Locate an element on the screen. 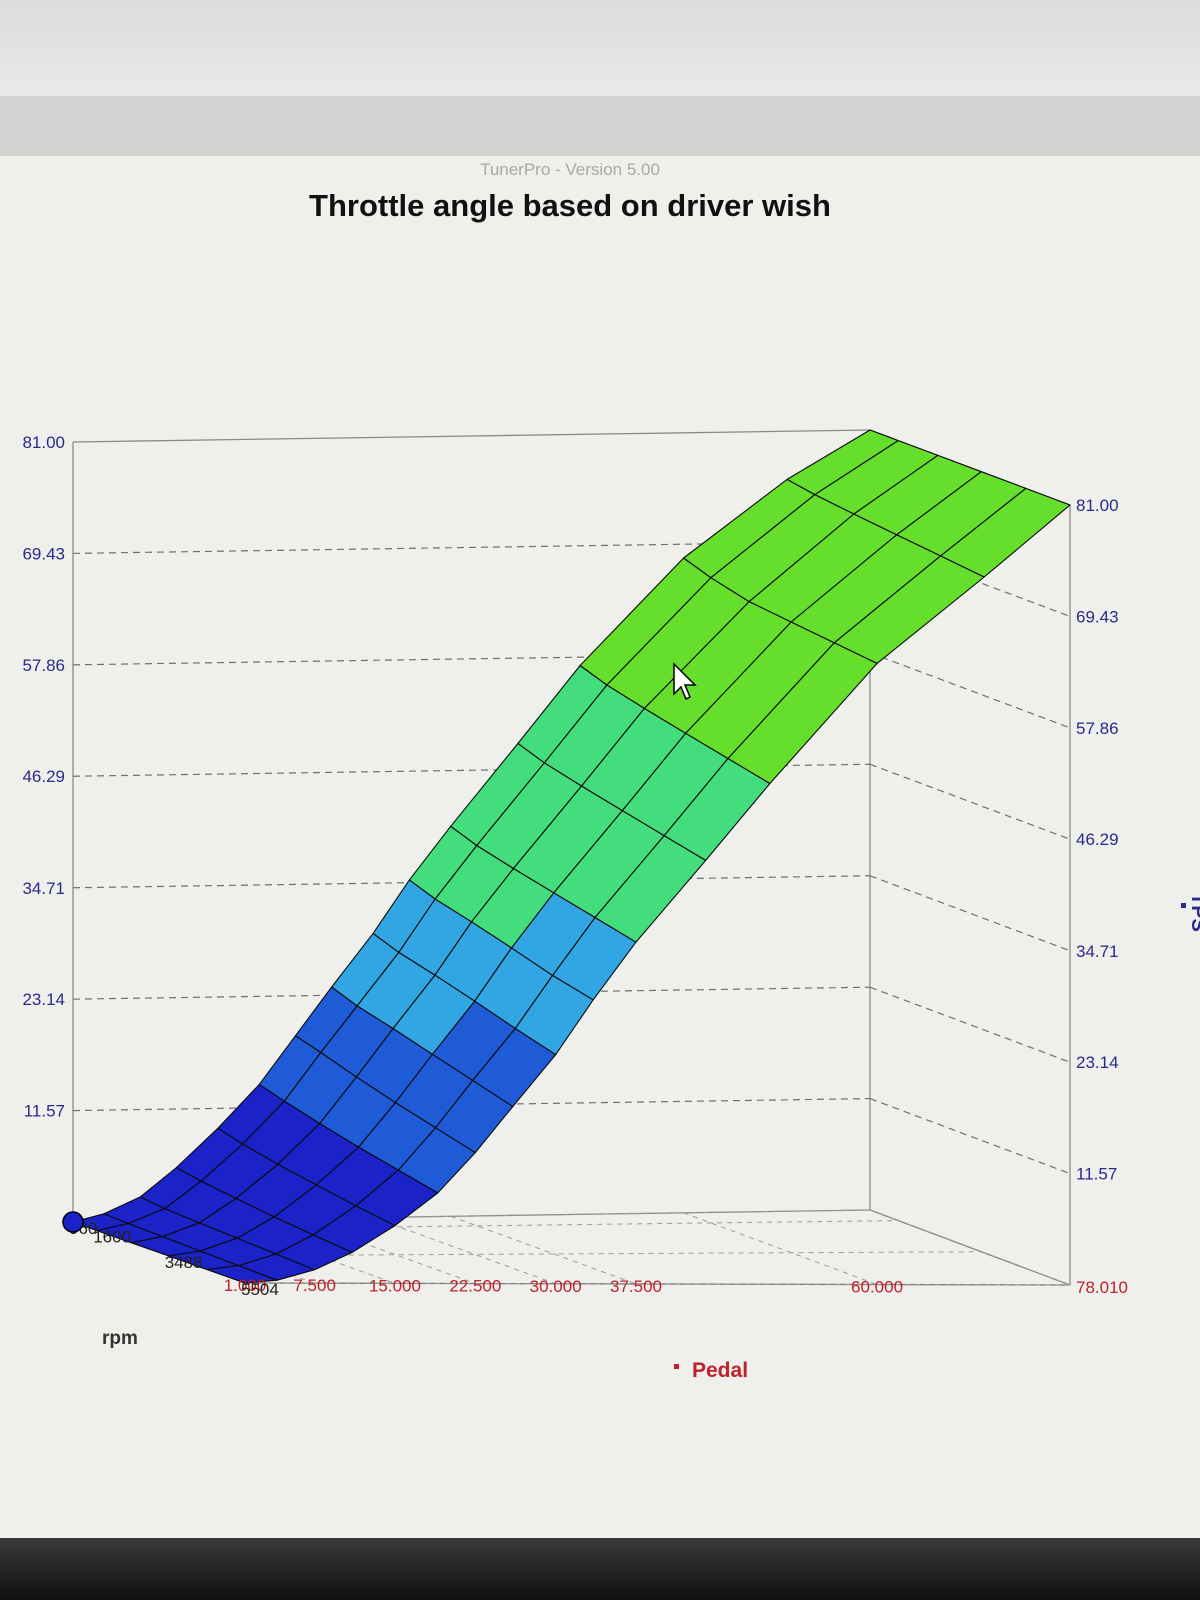 Image resolution: width=1200 pixels, height=1600 pixels. window-toolbar-band is located at coordinates (600, 126).